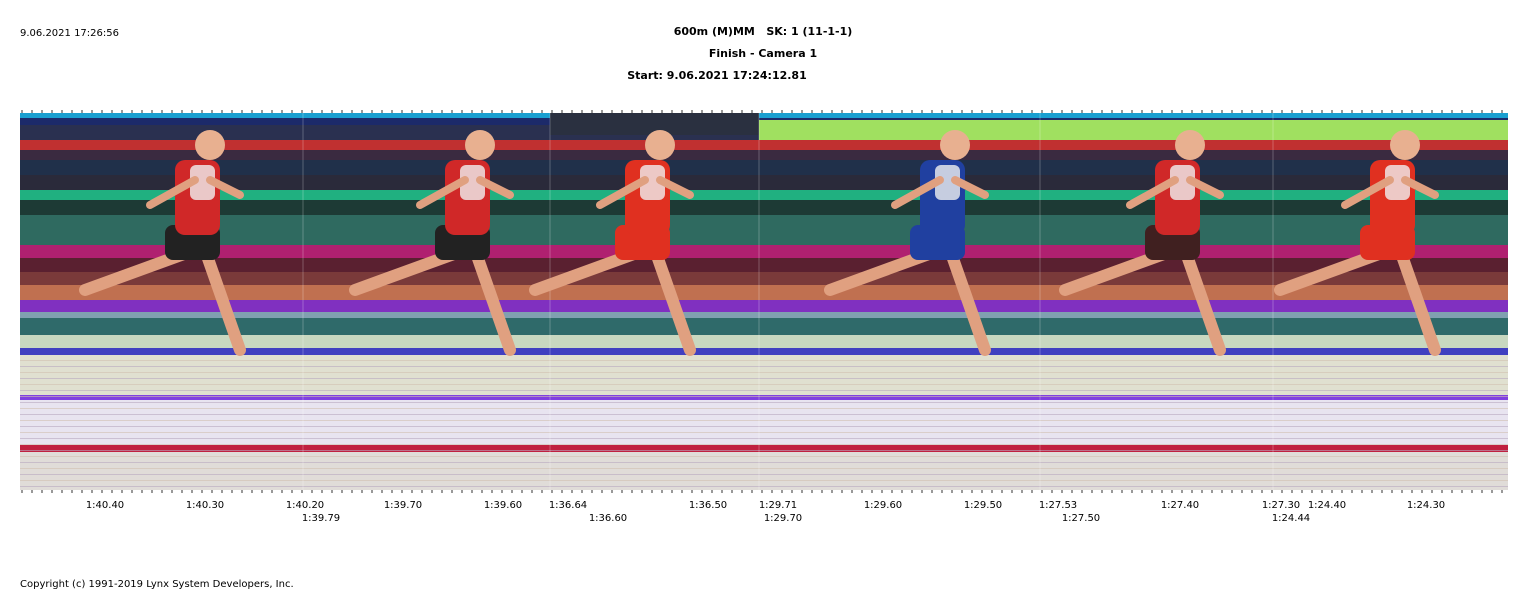  What do you see at coordinates (763, 31) in the screenshot?
I see `title: 600m (M)MM SK: 1 (11-1-1)` at bounding box center [763, 31].